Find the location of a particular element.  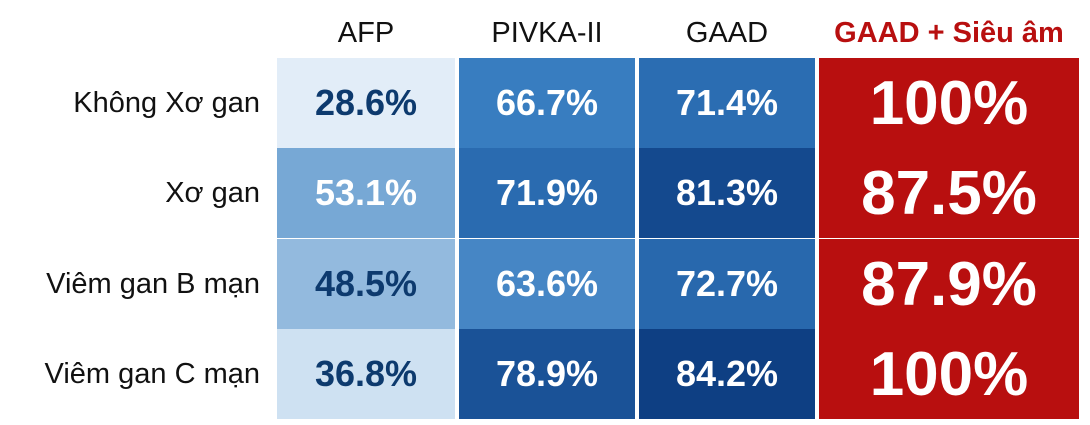

cell-value-label: 36.8% is located at coordinates (366, 373).